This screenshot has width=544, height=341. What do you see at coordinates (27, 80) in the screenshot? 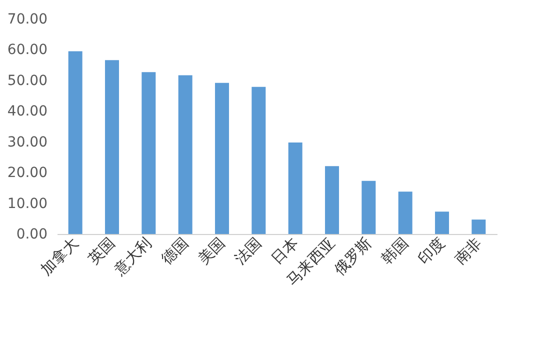
I see `y-tick-label: 50.00` at bounding box center [27, 80].